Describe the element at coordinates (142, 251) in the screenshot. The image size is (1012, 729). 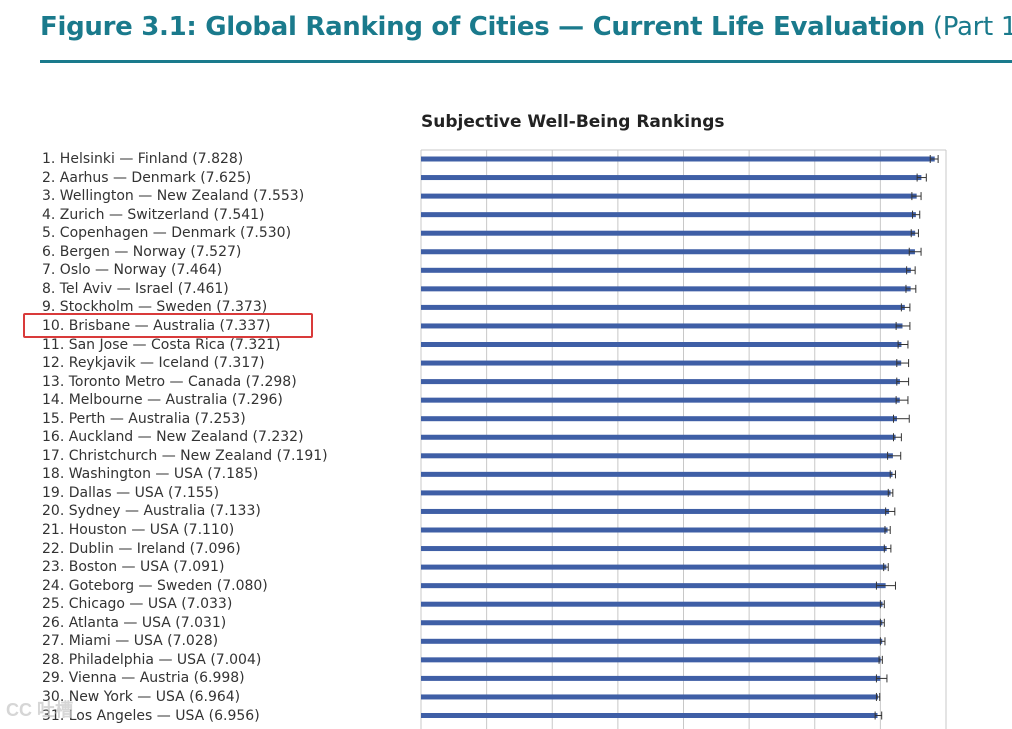
I see `city-label: 6. Bergen — Norway (7.527)` at that location.